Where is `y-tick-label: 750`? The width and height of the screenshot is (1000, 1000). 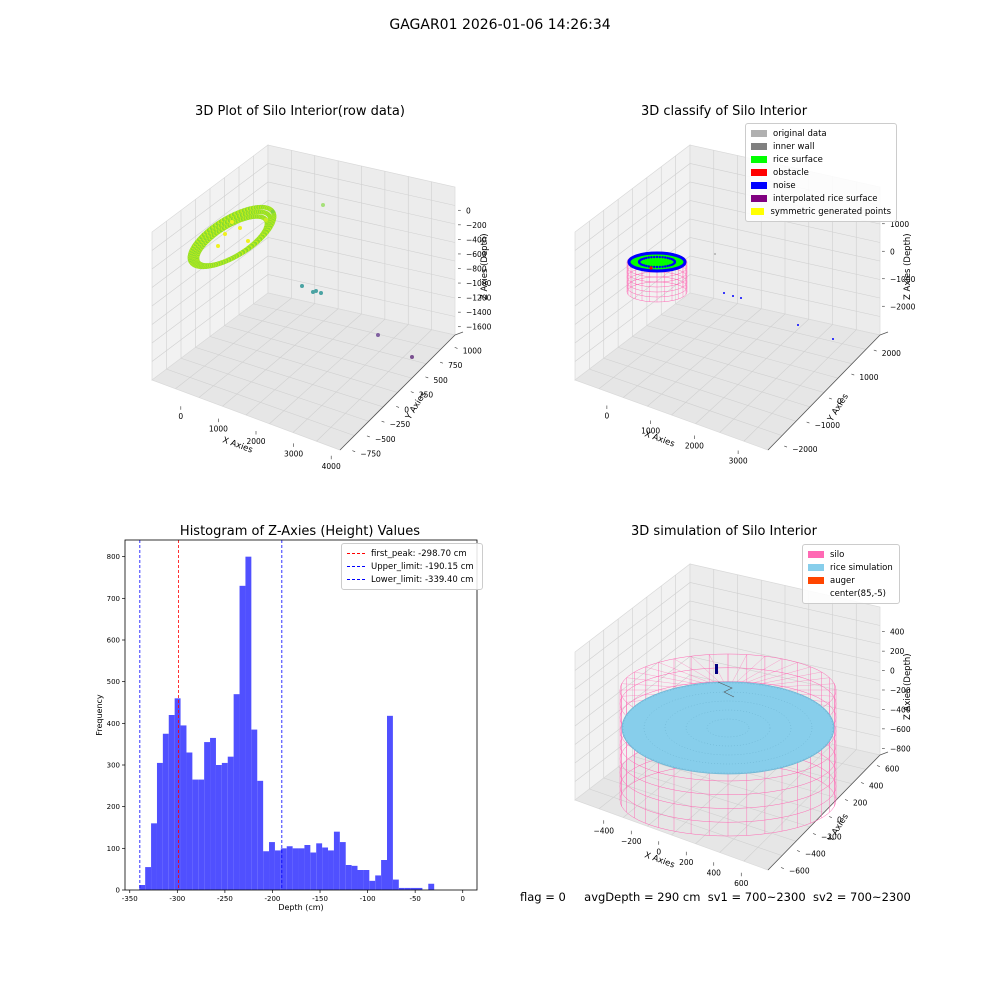
y-tick-label: 750 is located at coordinates (455, 365).